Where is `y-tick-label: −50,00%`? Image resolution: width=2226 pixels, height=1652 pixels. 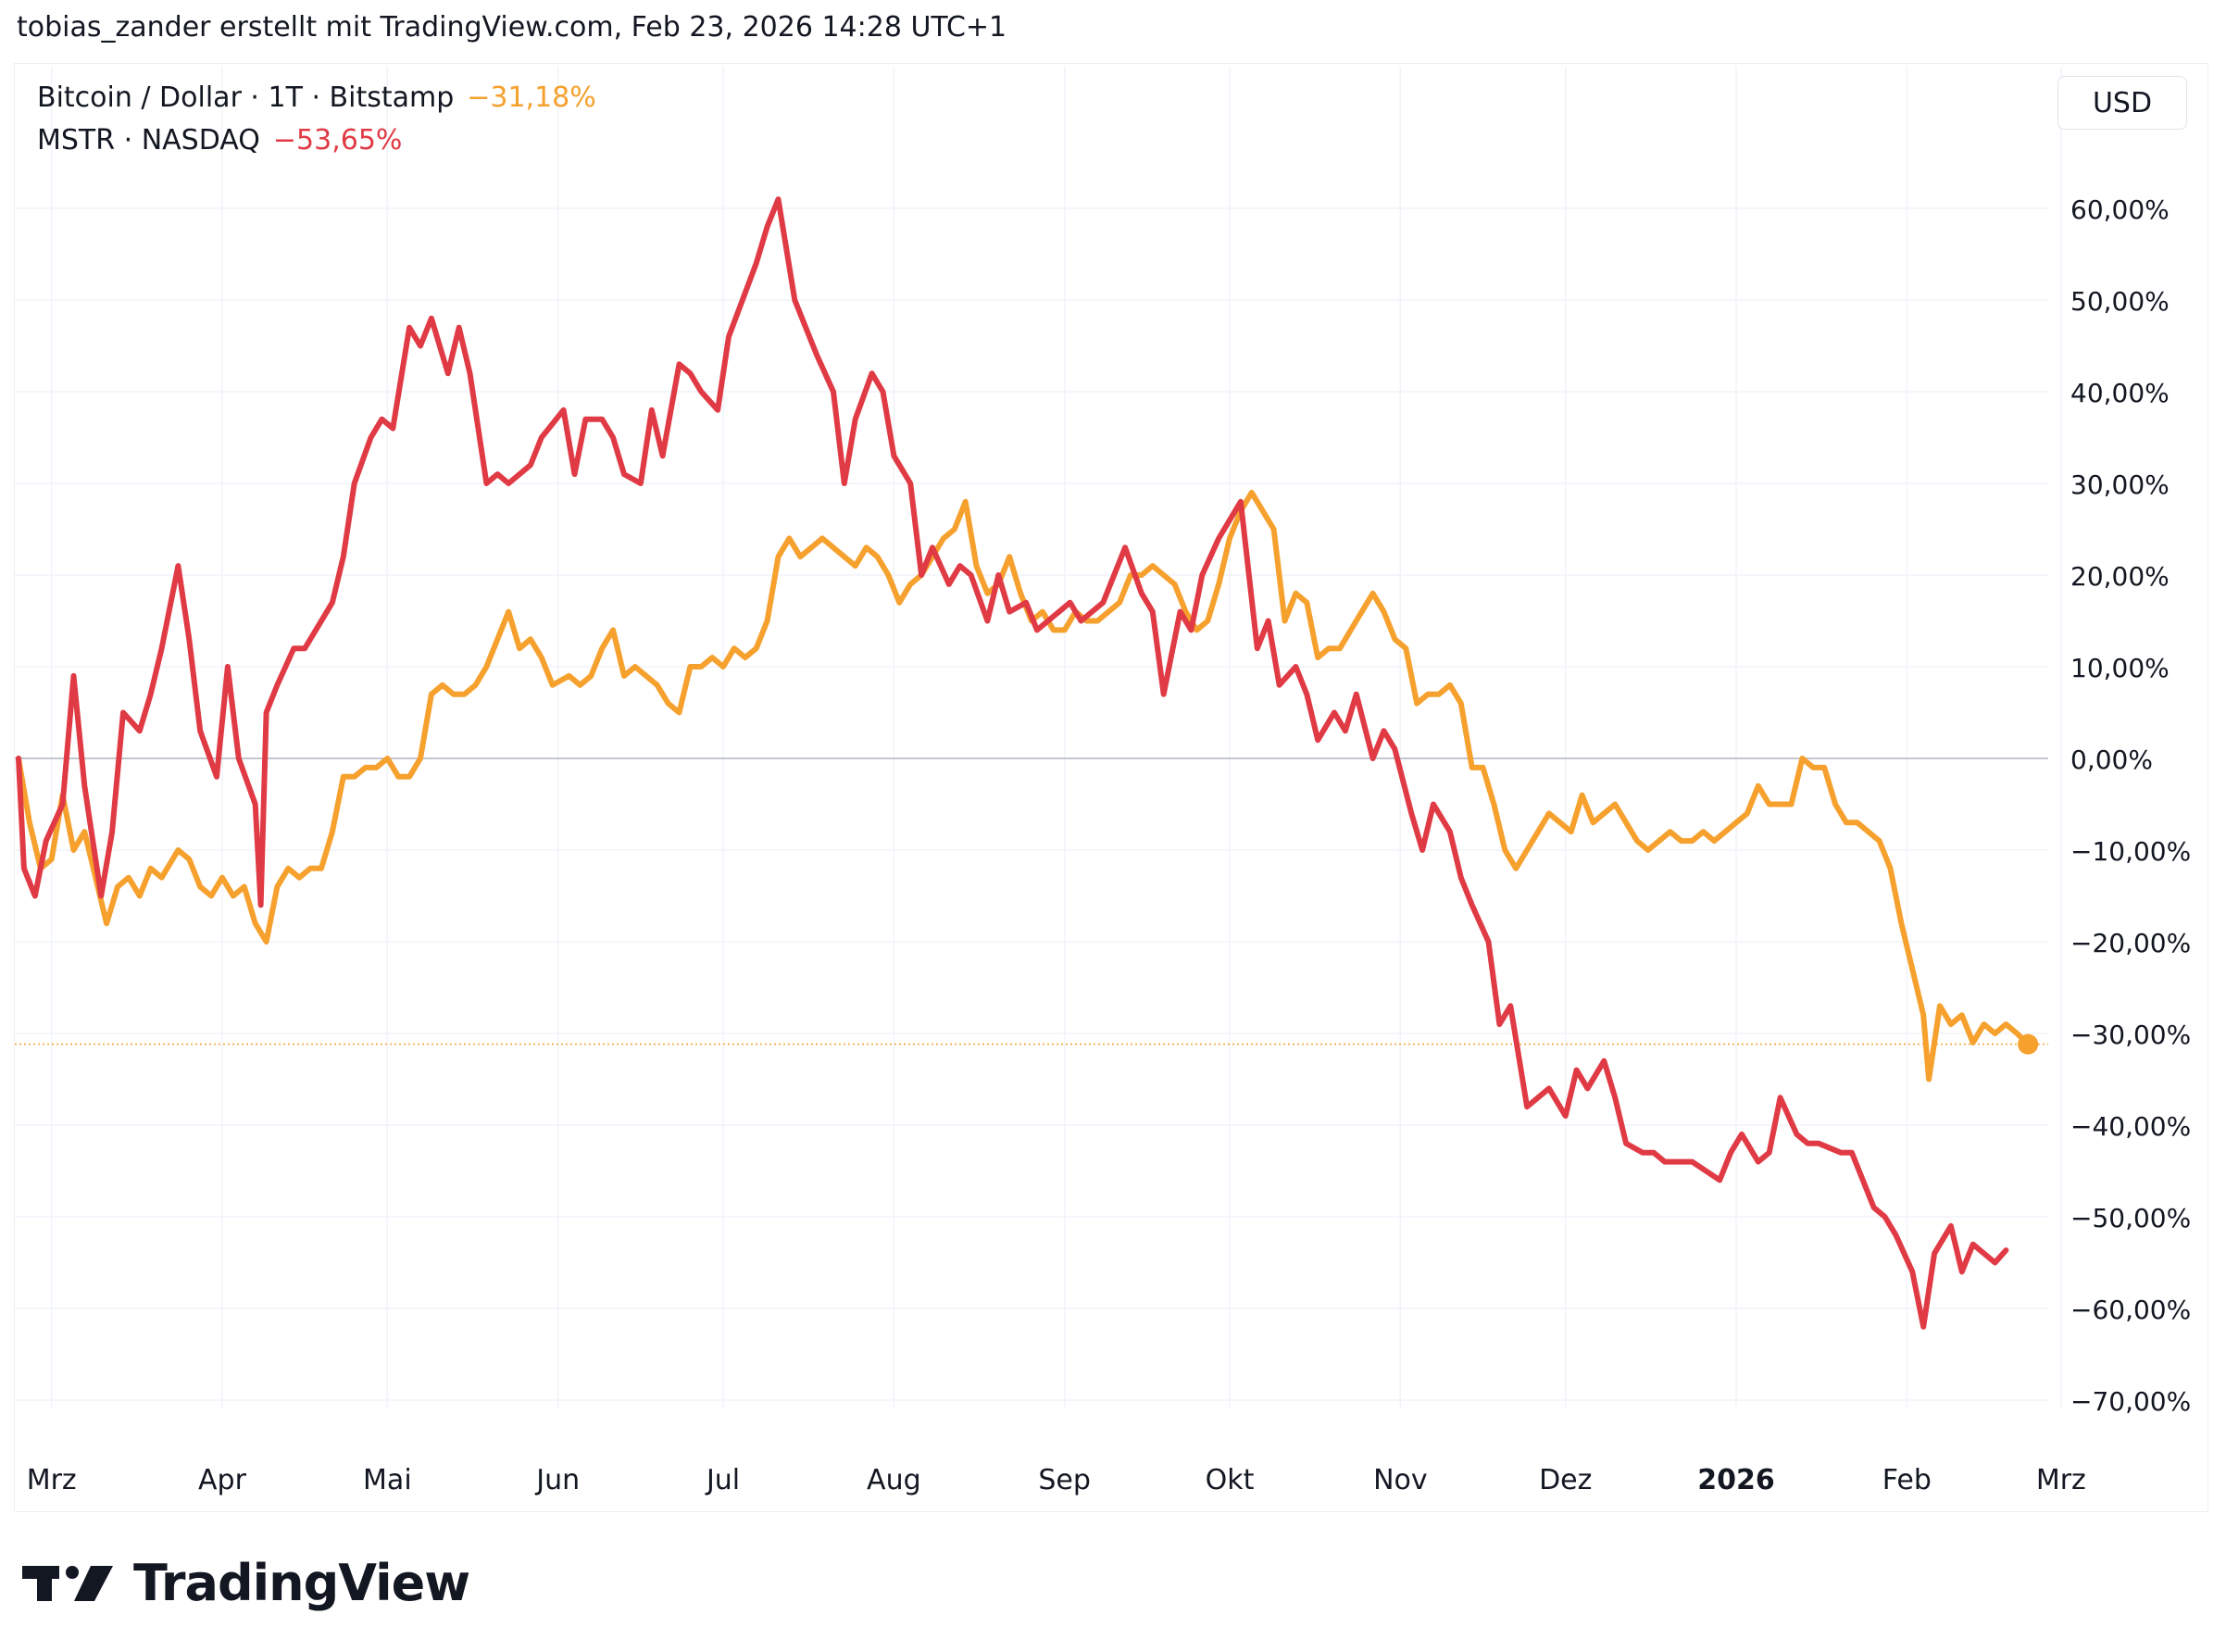 y-tick-label: −50,00% is located at coordinates (2130, 1218).